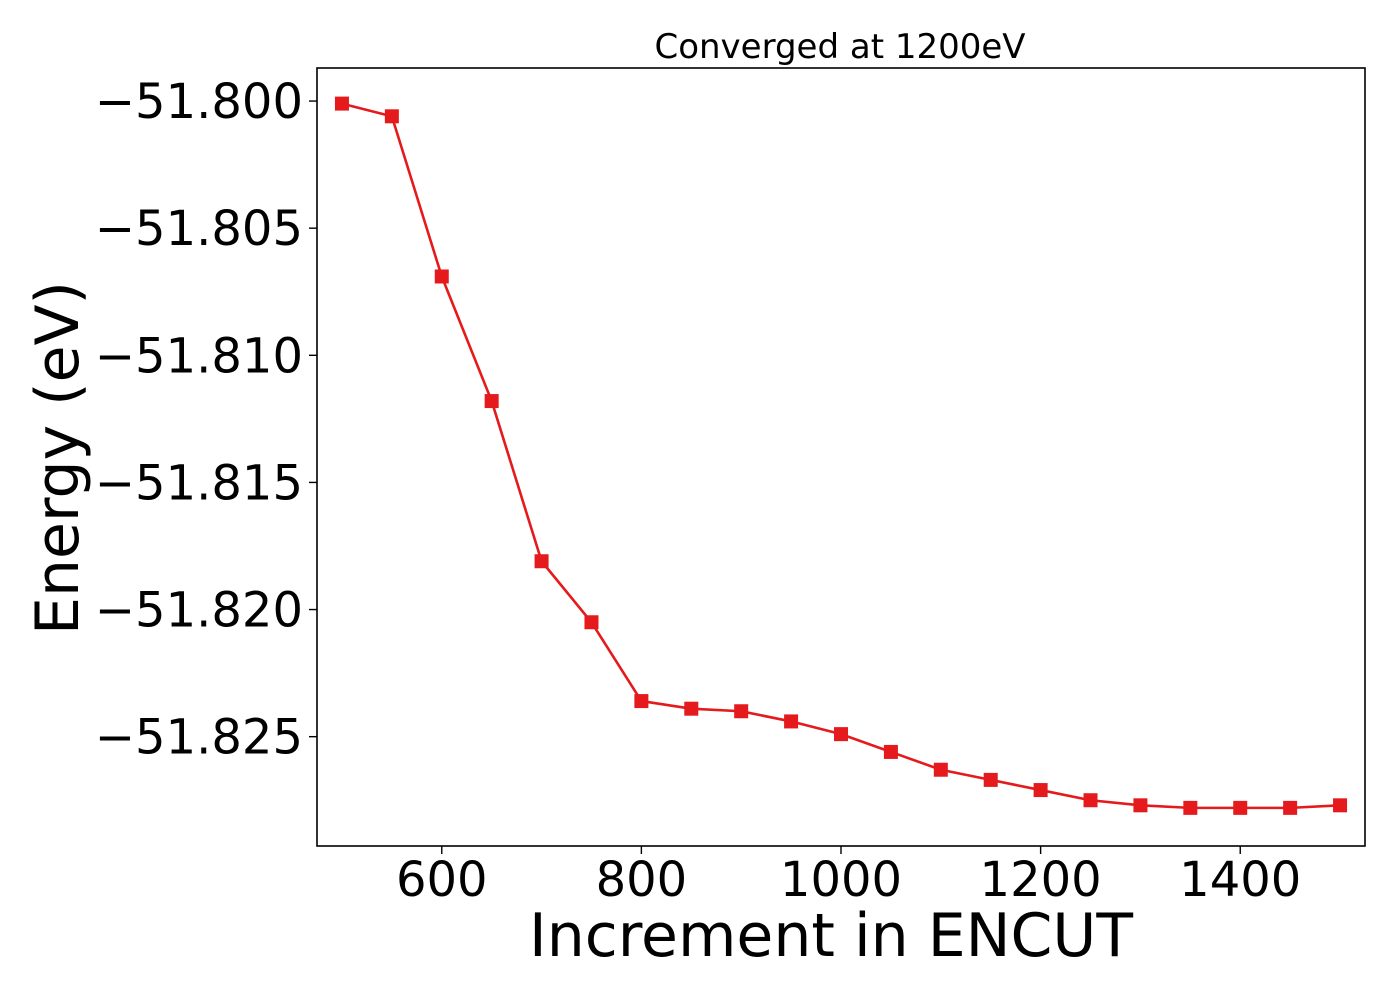 The height and width of the screenshot is (1000, 1400). Describe the element at coordinates (1240, 880) in the screenshot. I see `x-tick-label: 1400` at that location.